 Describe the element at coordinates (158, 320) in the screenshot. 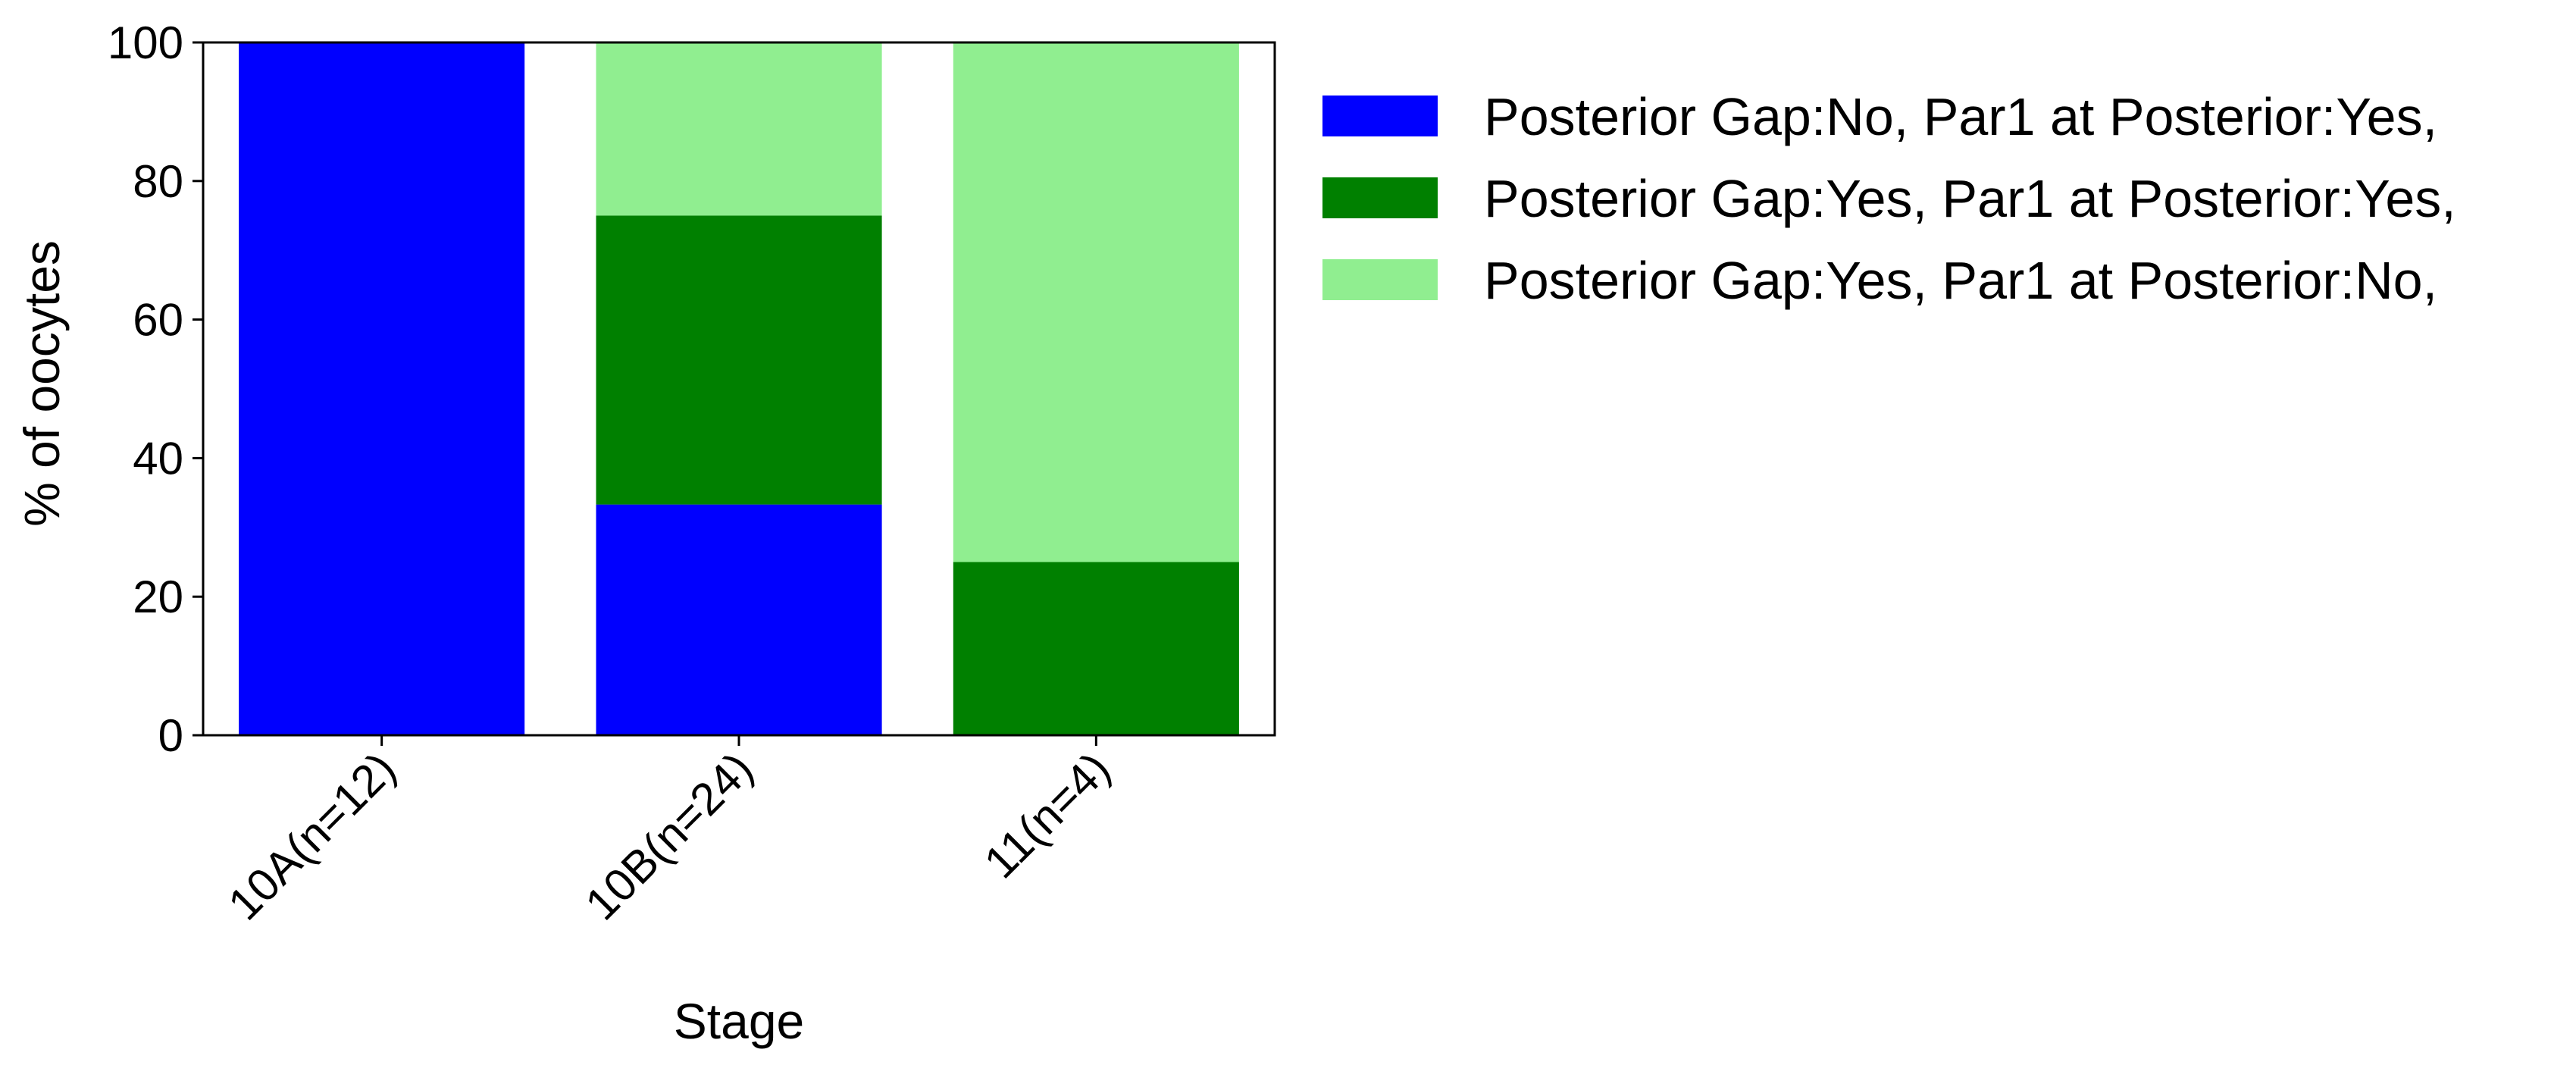

I see `y-tick-label-4: 60` at that location.